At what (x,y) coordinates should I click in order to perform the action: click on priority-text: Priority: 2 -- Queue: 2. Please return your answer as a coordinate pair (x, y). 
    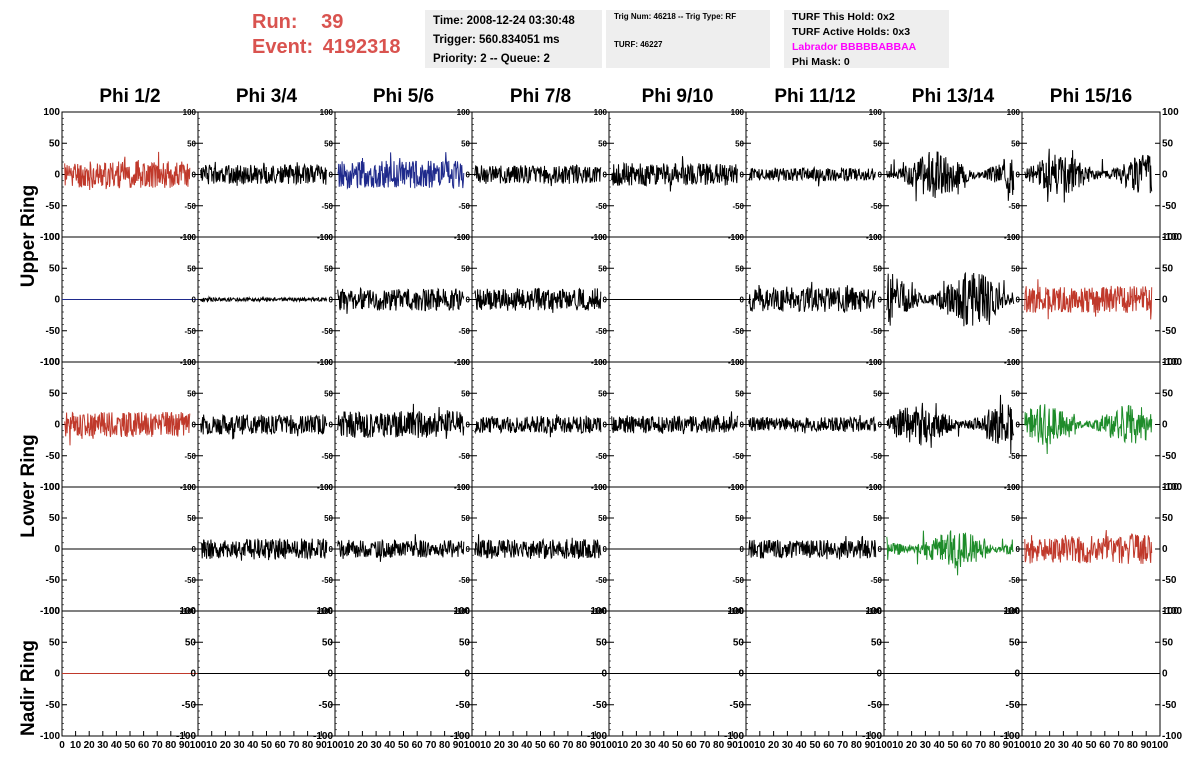
    Looking at the image, I should click on (491, 59).